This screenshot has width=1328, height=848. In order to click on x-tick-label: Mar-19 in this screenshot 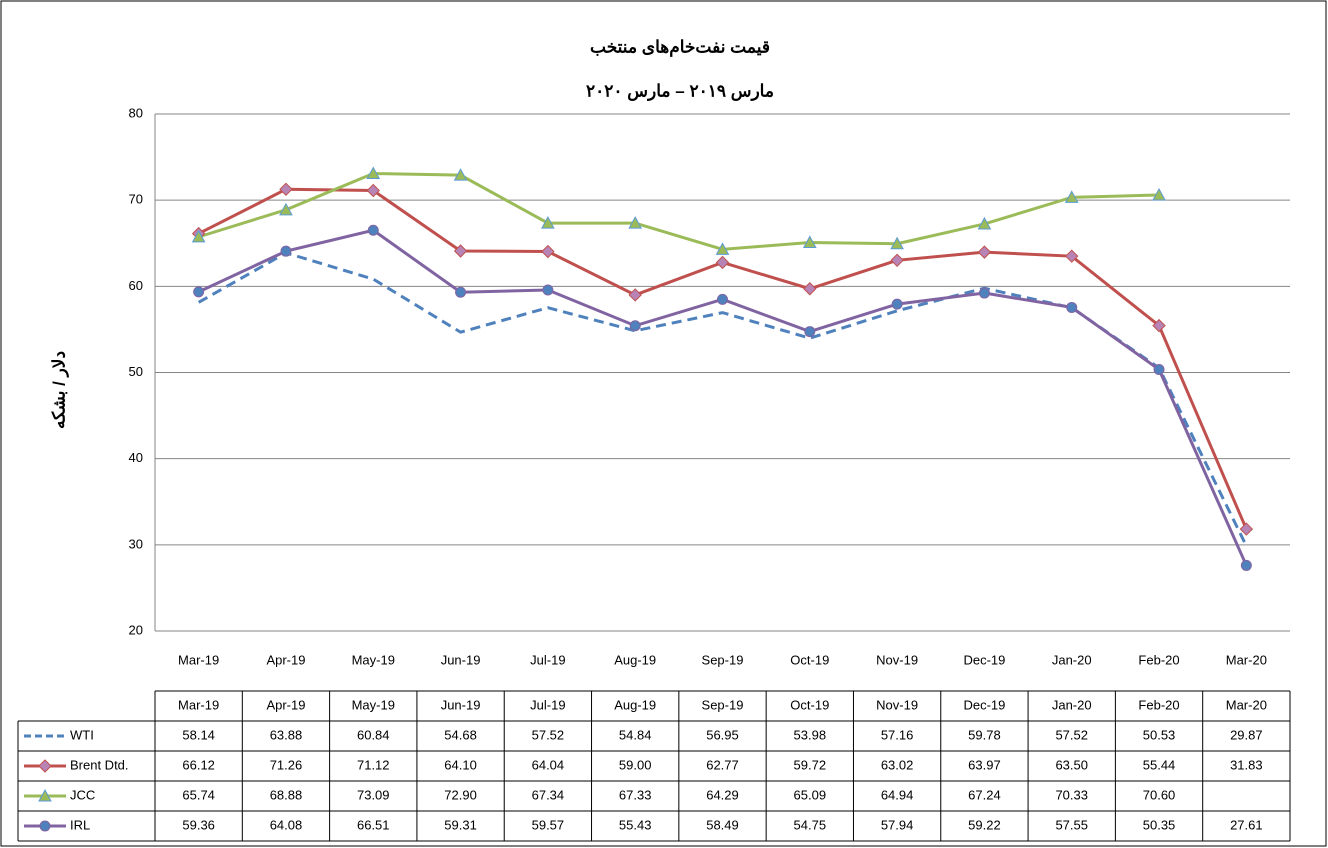, I will do `click(198, 659)`.